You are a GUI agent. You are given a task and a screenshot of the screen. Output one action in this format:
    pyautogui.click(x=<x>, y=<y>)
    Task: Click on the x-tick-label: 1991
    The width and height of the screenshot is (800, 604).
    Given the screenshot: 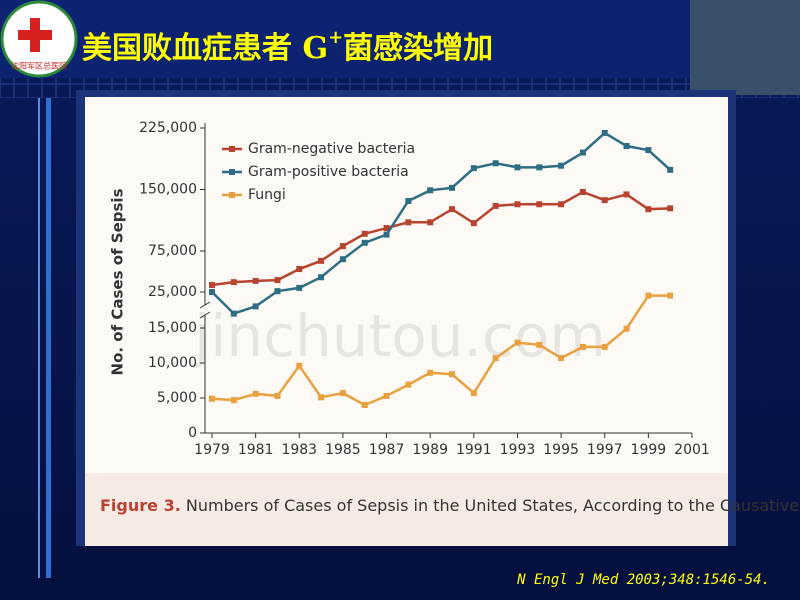 What is the action you would take?
    pyautogui.click(x=474, y=450)
    